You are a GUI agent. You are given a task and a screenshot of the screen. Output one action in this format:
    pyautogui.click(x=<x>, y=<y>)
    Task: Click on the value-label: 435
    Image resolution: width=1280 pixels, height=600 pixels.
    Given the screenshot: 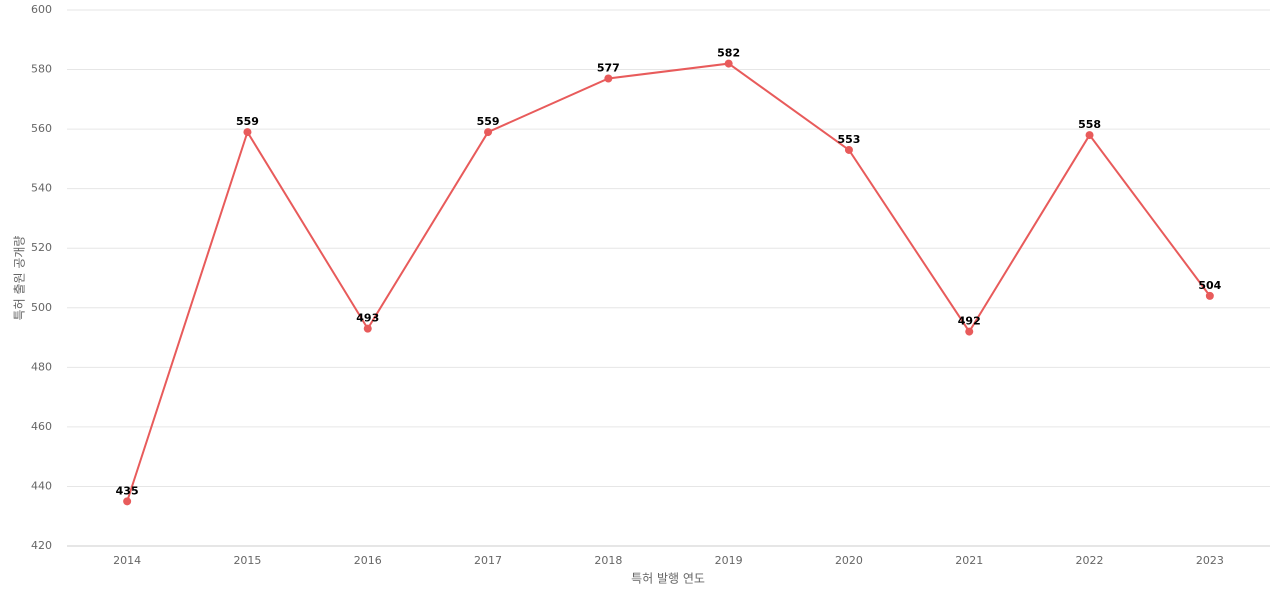 What is the action you would take?
    pyautogui.click(x=127, y=490)
    